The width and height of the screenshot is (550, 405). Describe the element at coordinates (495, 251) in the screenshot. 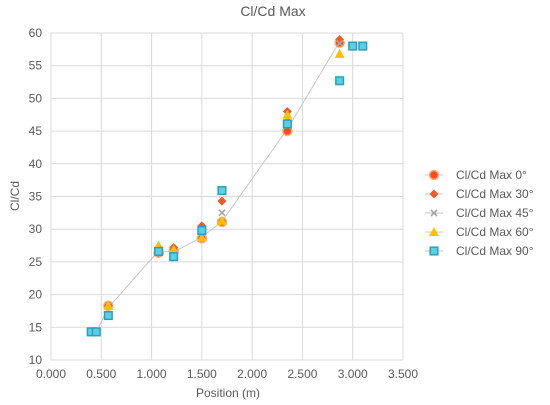

I see `legend-label: Cl/Cd Max 90°` at that location.